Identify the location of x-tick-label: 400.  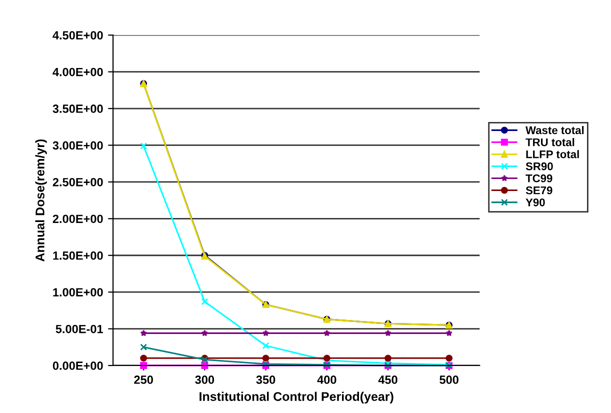
(326, 380).